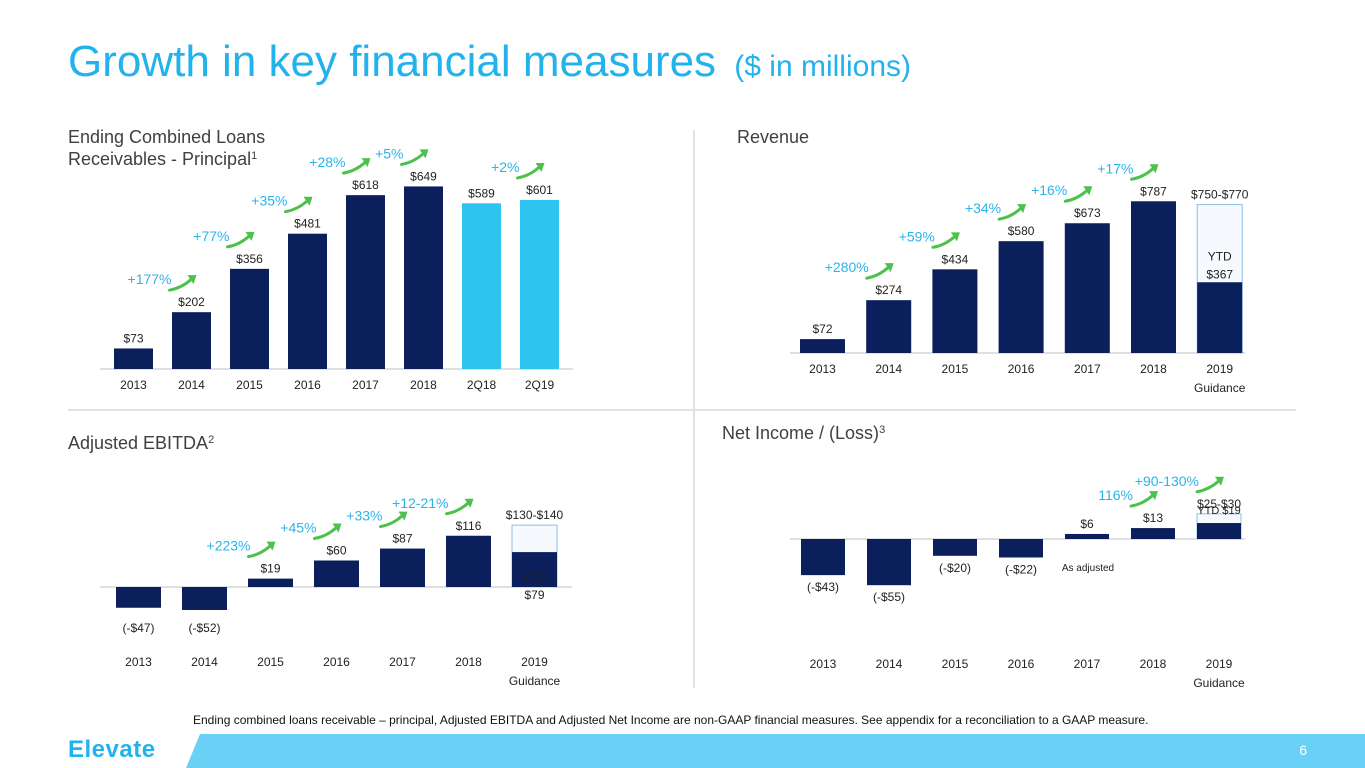 This screenshot has height=768, width=1365. I want to click on c2-tick-2: 2015, so click(270, 662).